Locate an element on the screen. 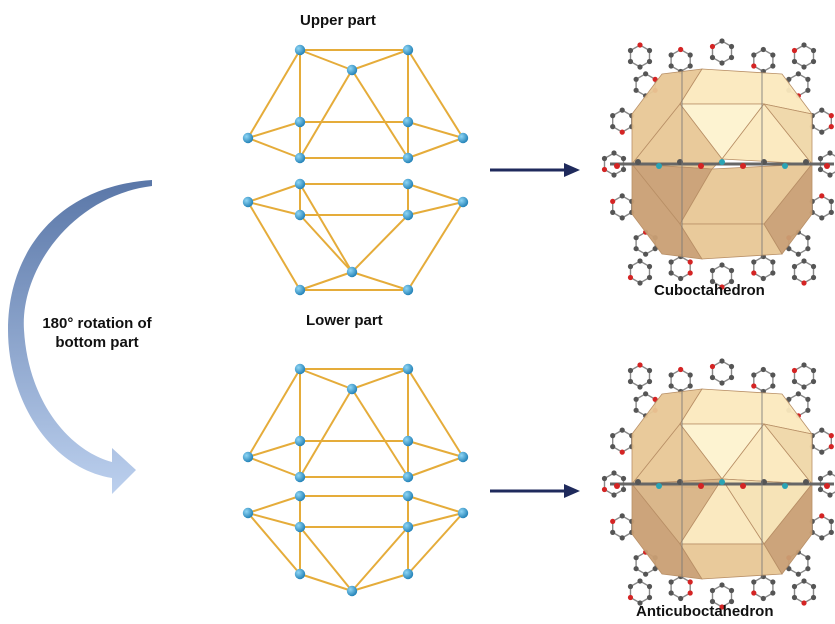 The image size is (835, 624). rotation-label: 180° rotation of bottom part is located at coordinates (97, 333).